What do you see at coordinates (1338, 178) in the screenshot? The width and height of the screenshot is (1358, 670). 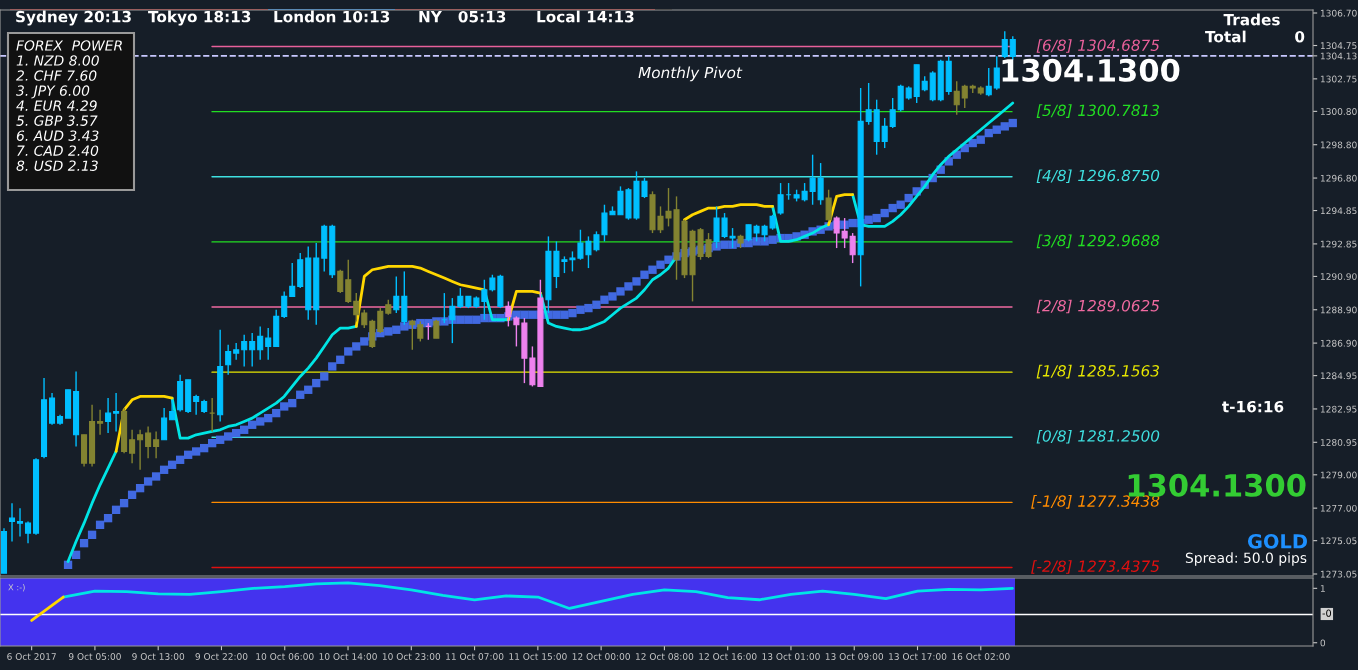 I see `y-tick-label: 1296.80` at bounding box center [1338, 178].